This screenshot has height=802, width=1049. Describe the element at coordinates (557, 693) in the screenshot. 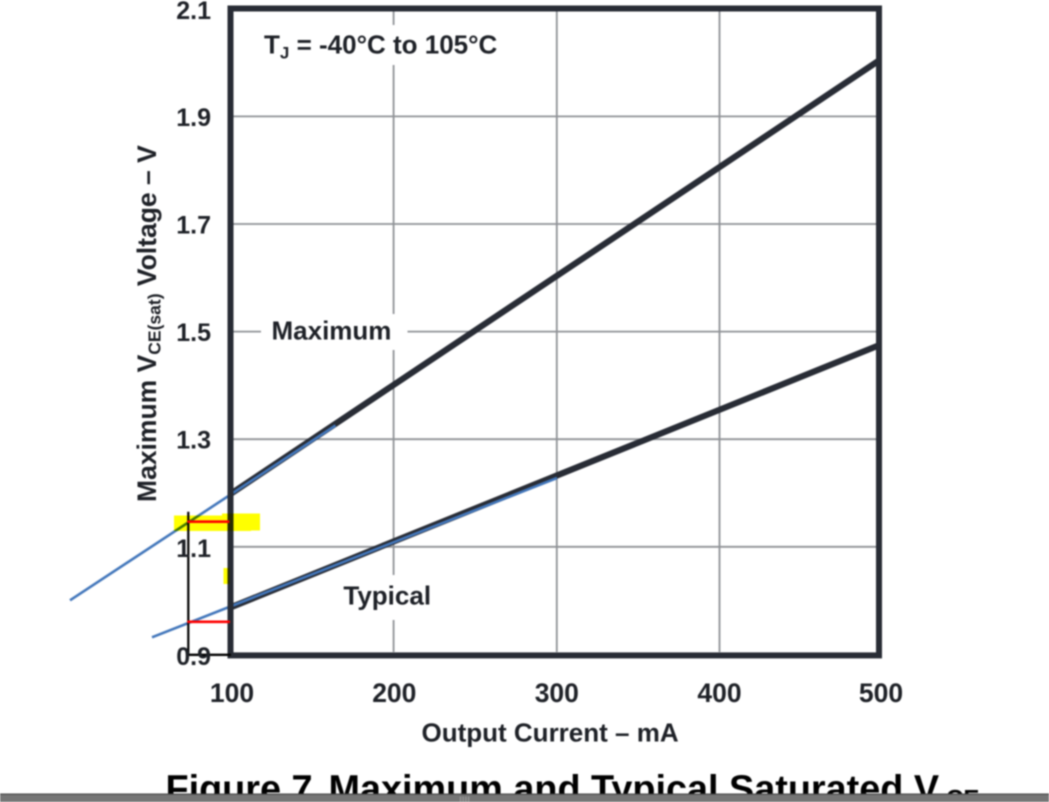

I see `svg-text: 300` at that location.